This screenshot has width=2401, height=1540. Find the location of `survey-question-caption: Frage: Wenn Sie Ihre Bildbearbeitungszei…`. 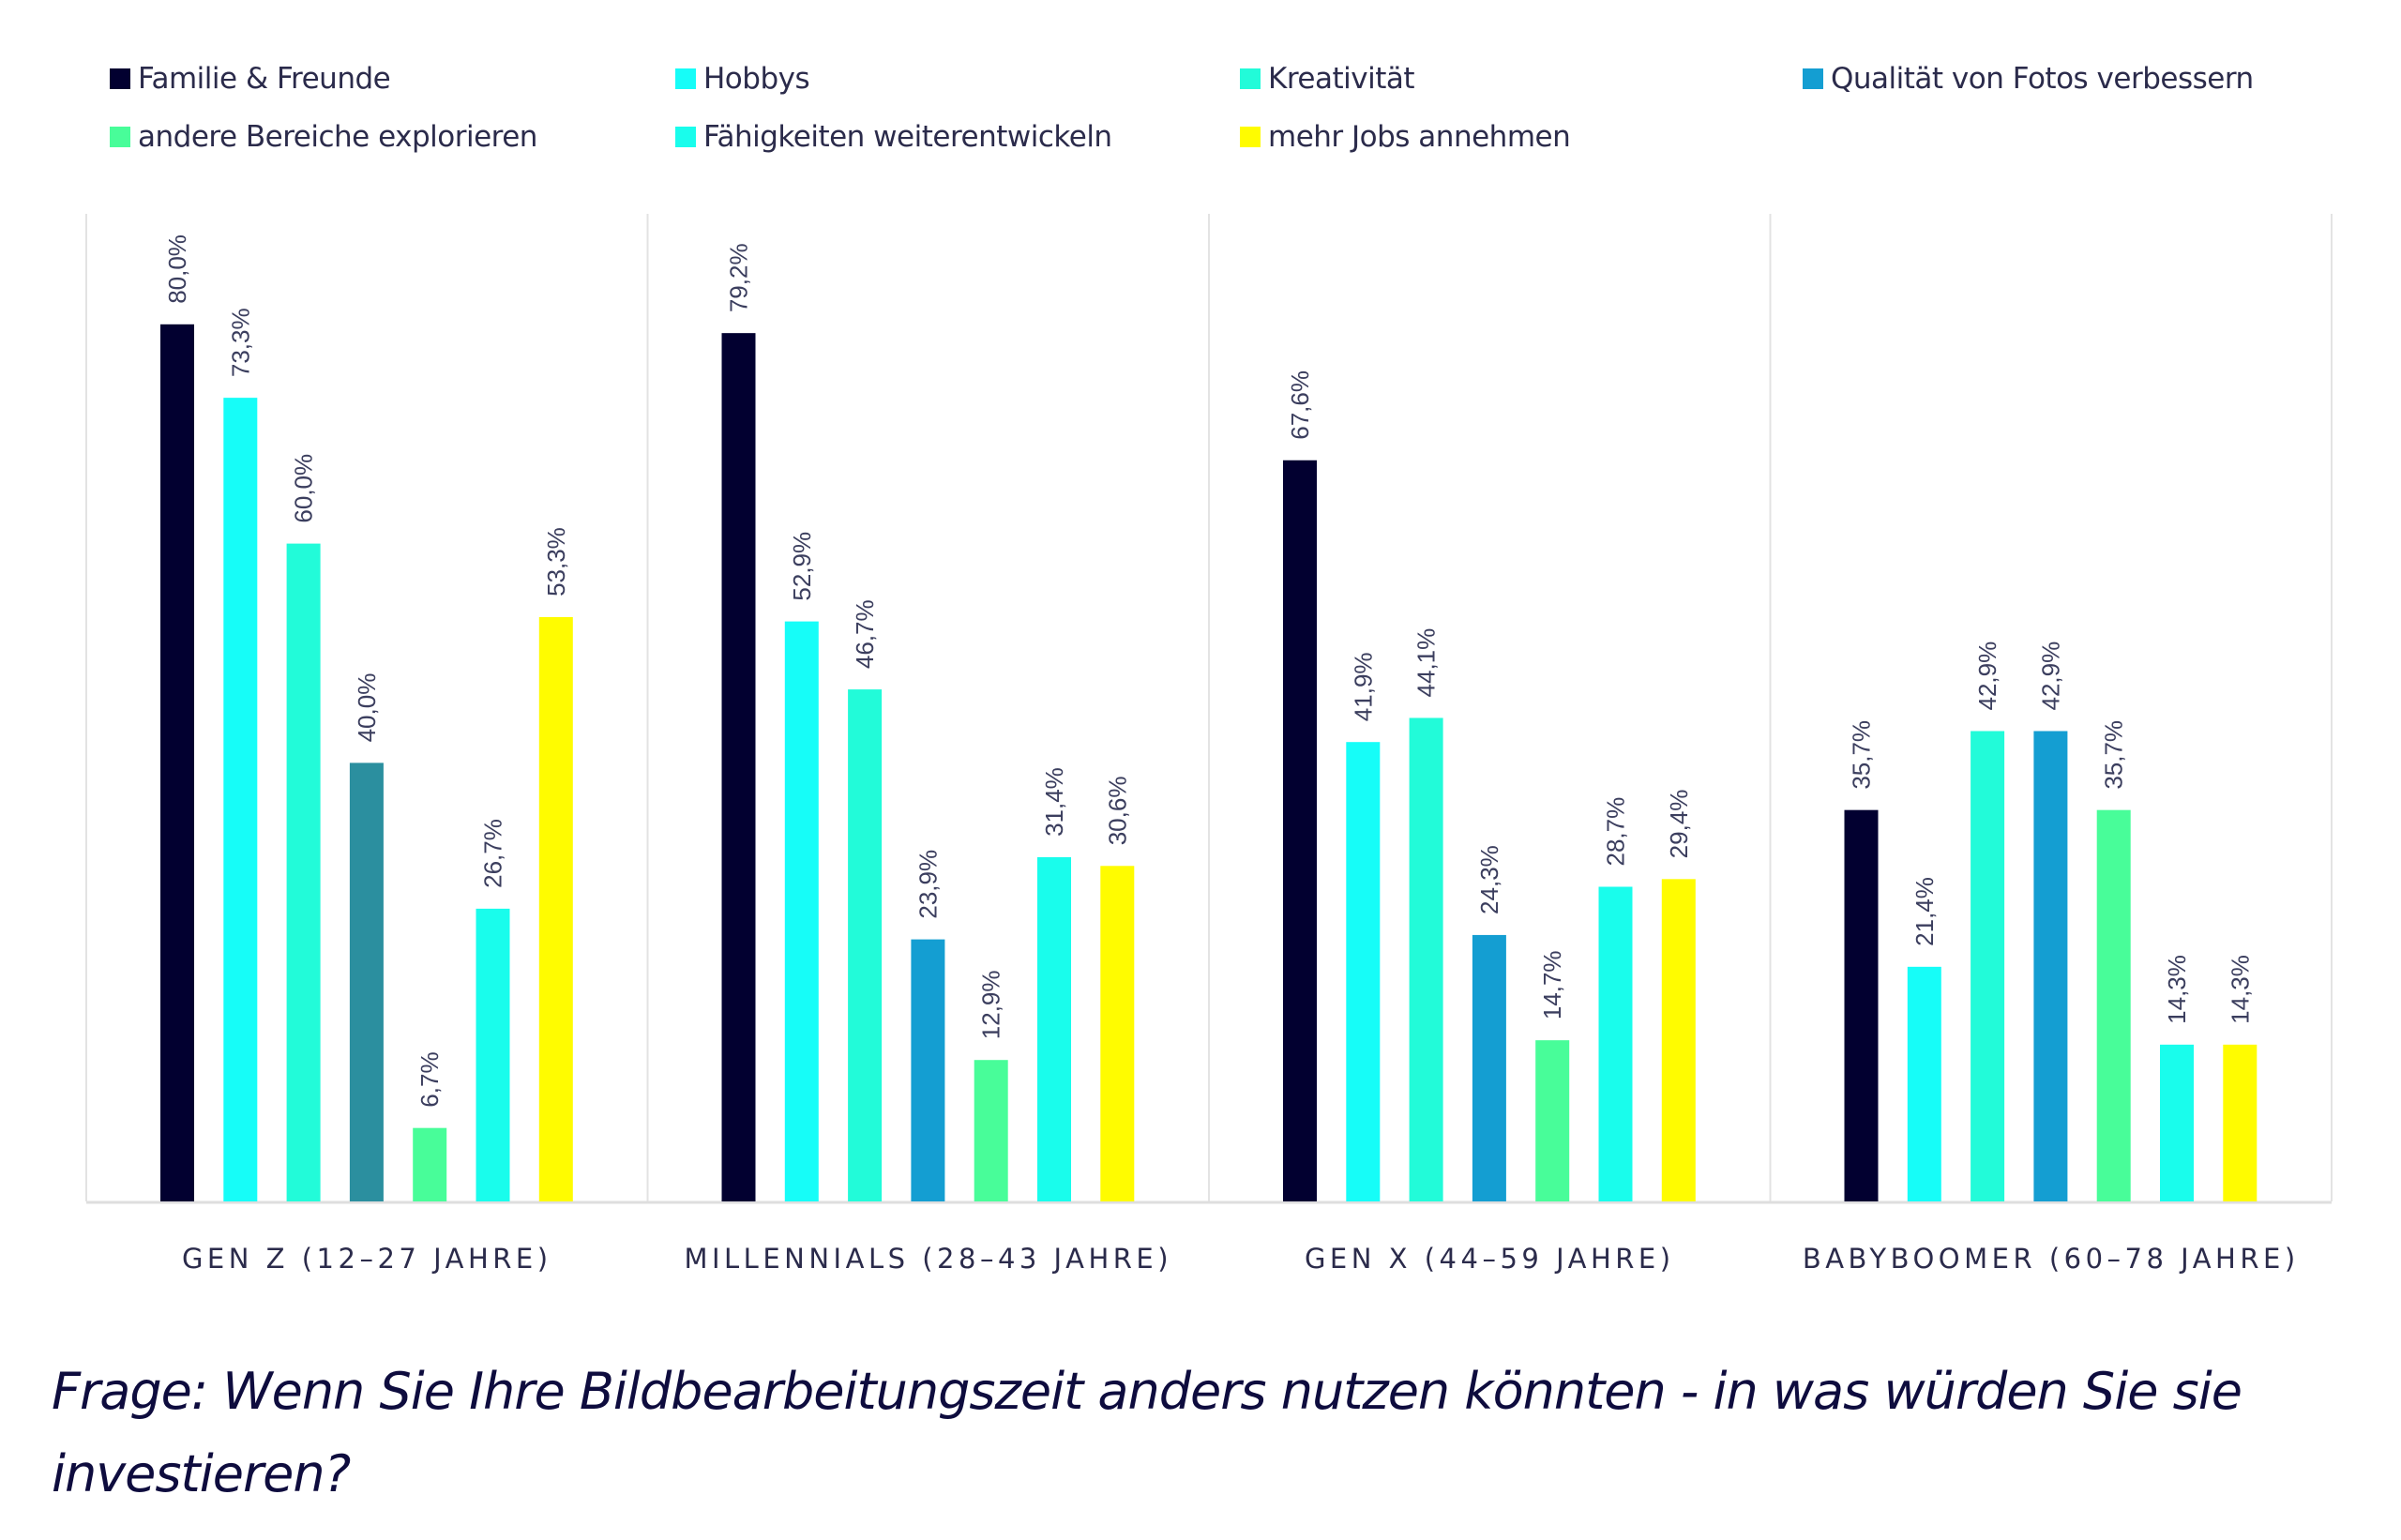

survey-question-caption: Frage: Wenn Sie Ihre Bildbearbeitungszei… is located at coordinates (1147, 1432).